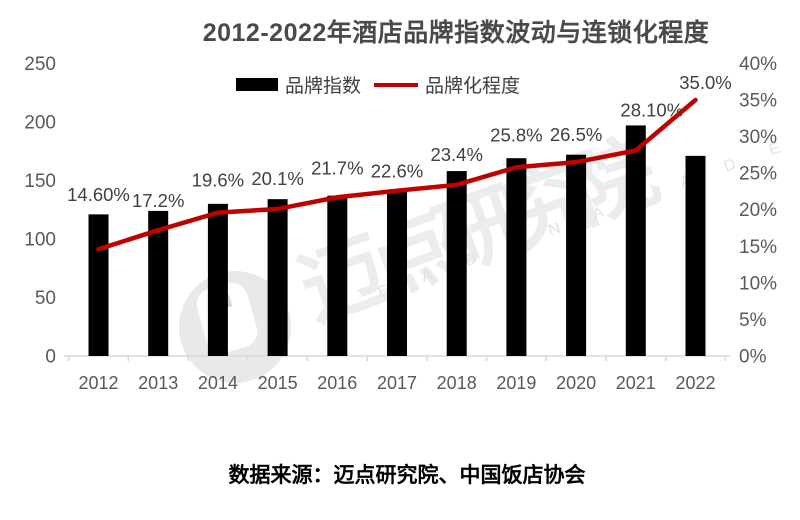 Image resolution: width=800 pixels, height=520 pixels. Describe the element at coordinates (337, 275) in the screenshot. I see `bar-2016` at that location.